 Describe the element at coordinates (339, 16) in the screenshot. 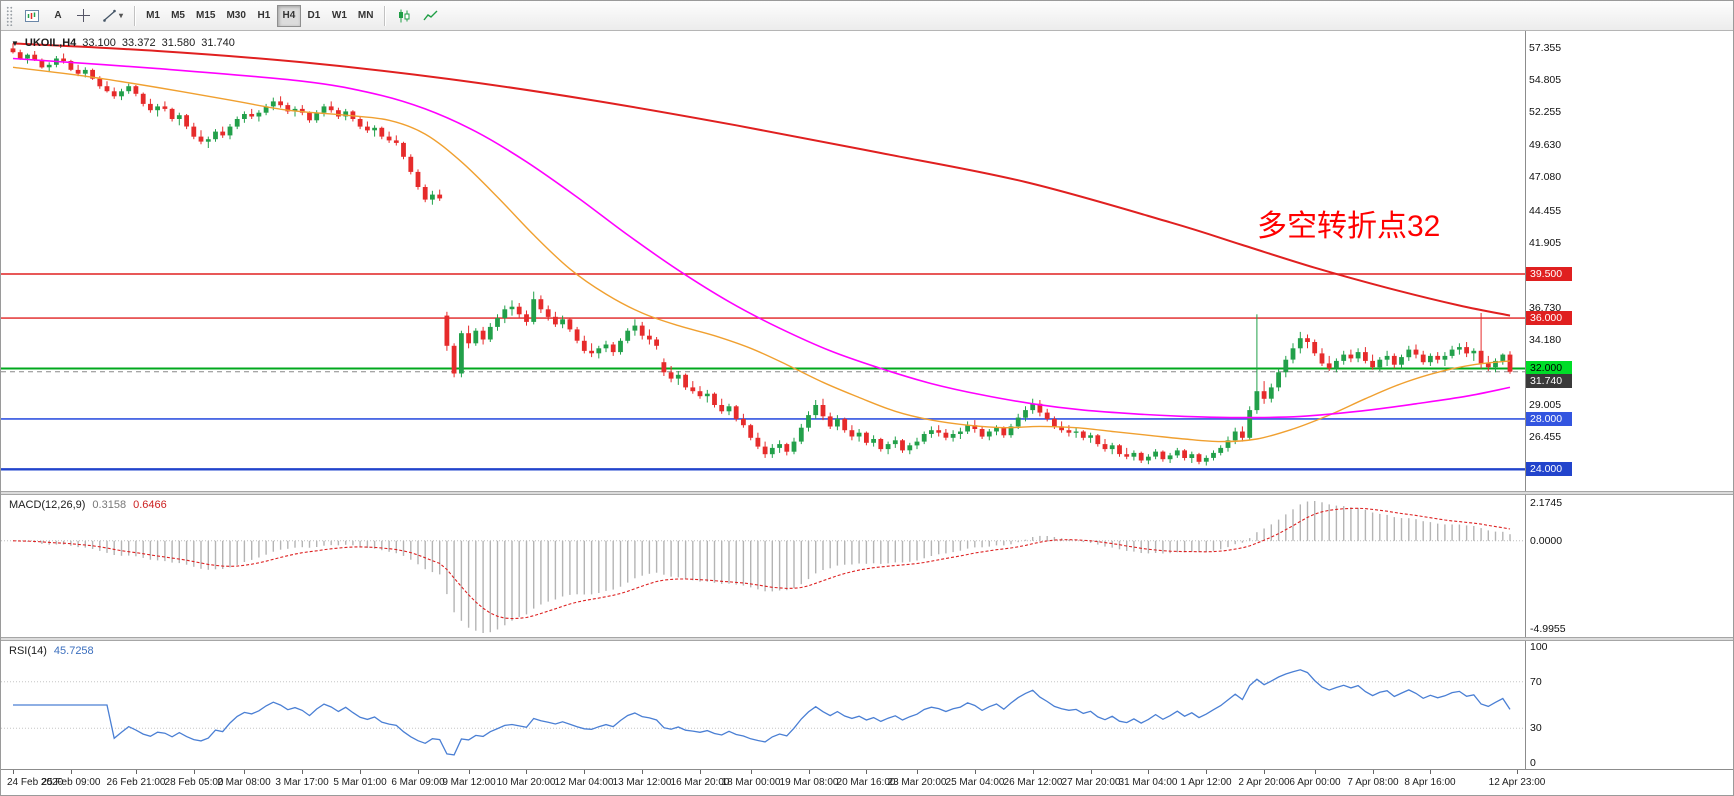

I see `timeframe-button-w1: W1` at that location.